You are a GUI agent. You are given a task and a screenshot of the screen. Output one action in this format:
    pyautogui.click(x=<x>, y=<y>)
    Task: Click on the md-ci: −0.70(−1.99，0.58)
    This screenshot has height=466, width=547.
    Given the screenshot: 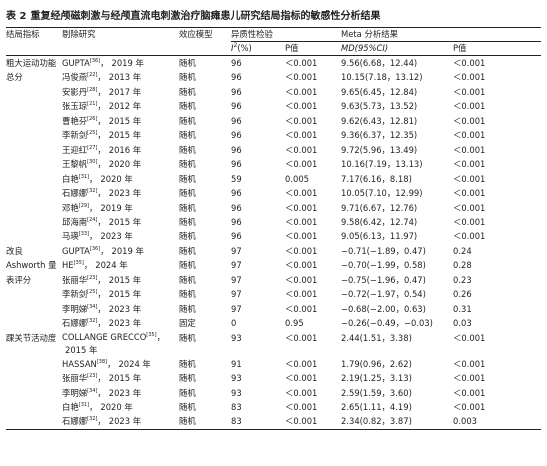 What is the action you would take?
    pyautogui.click(x=383, y=265)
    